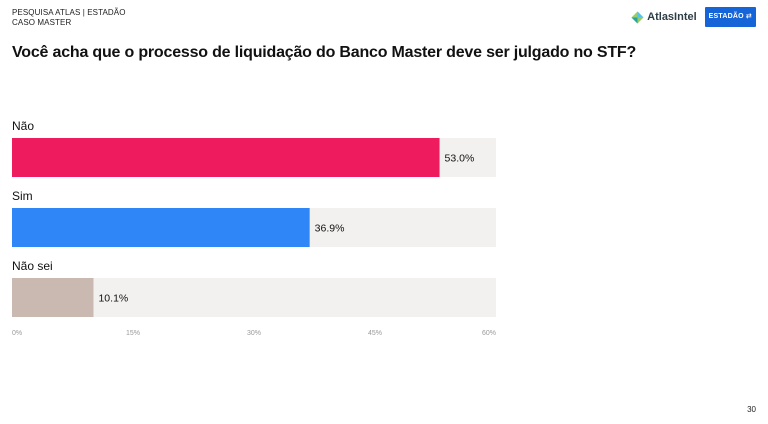 Image resolution: width=768 pixels, height=424 pixels. I want to click on category-label-nao-sei: Não sei, so click(32, 266).